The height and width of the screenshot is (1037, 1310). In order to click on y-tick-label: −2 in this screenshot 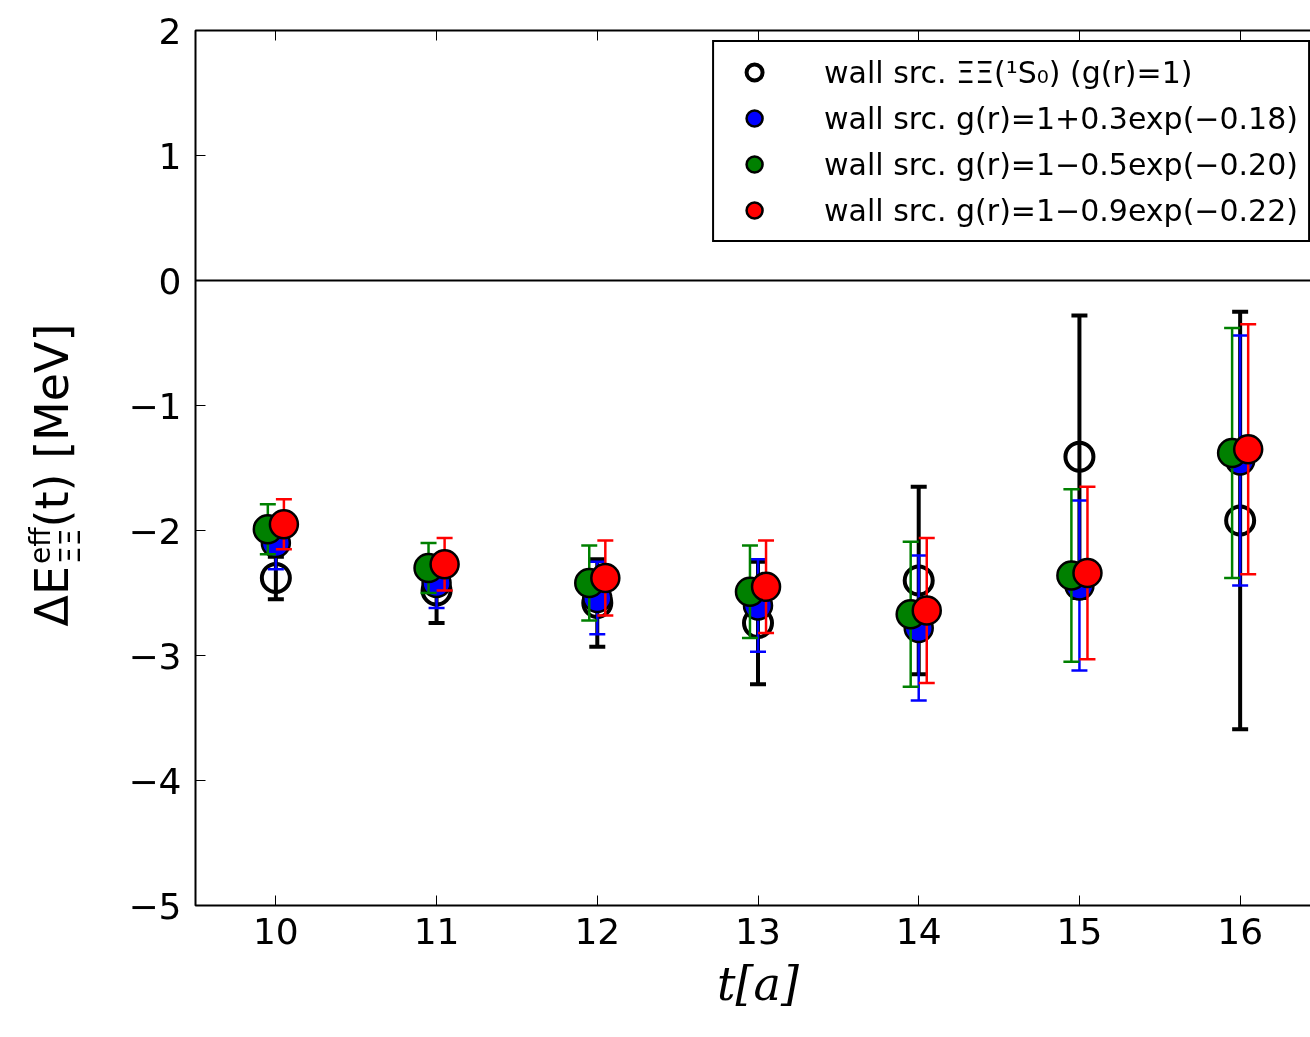, I will do `click(155, 531)`.